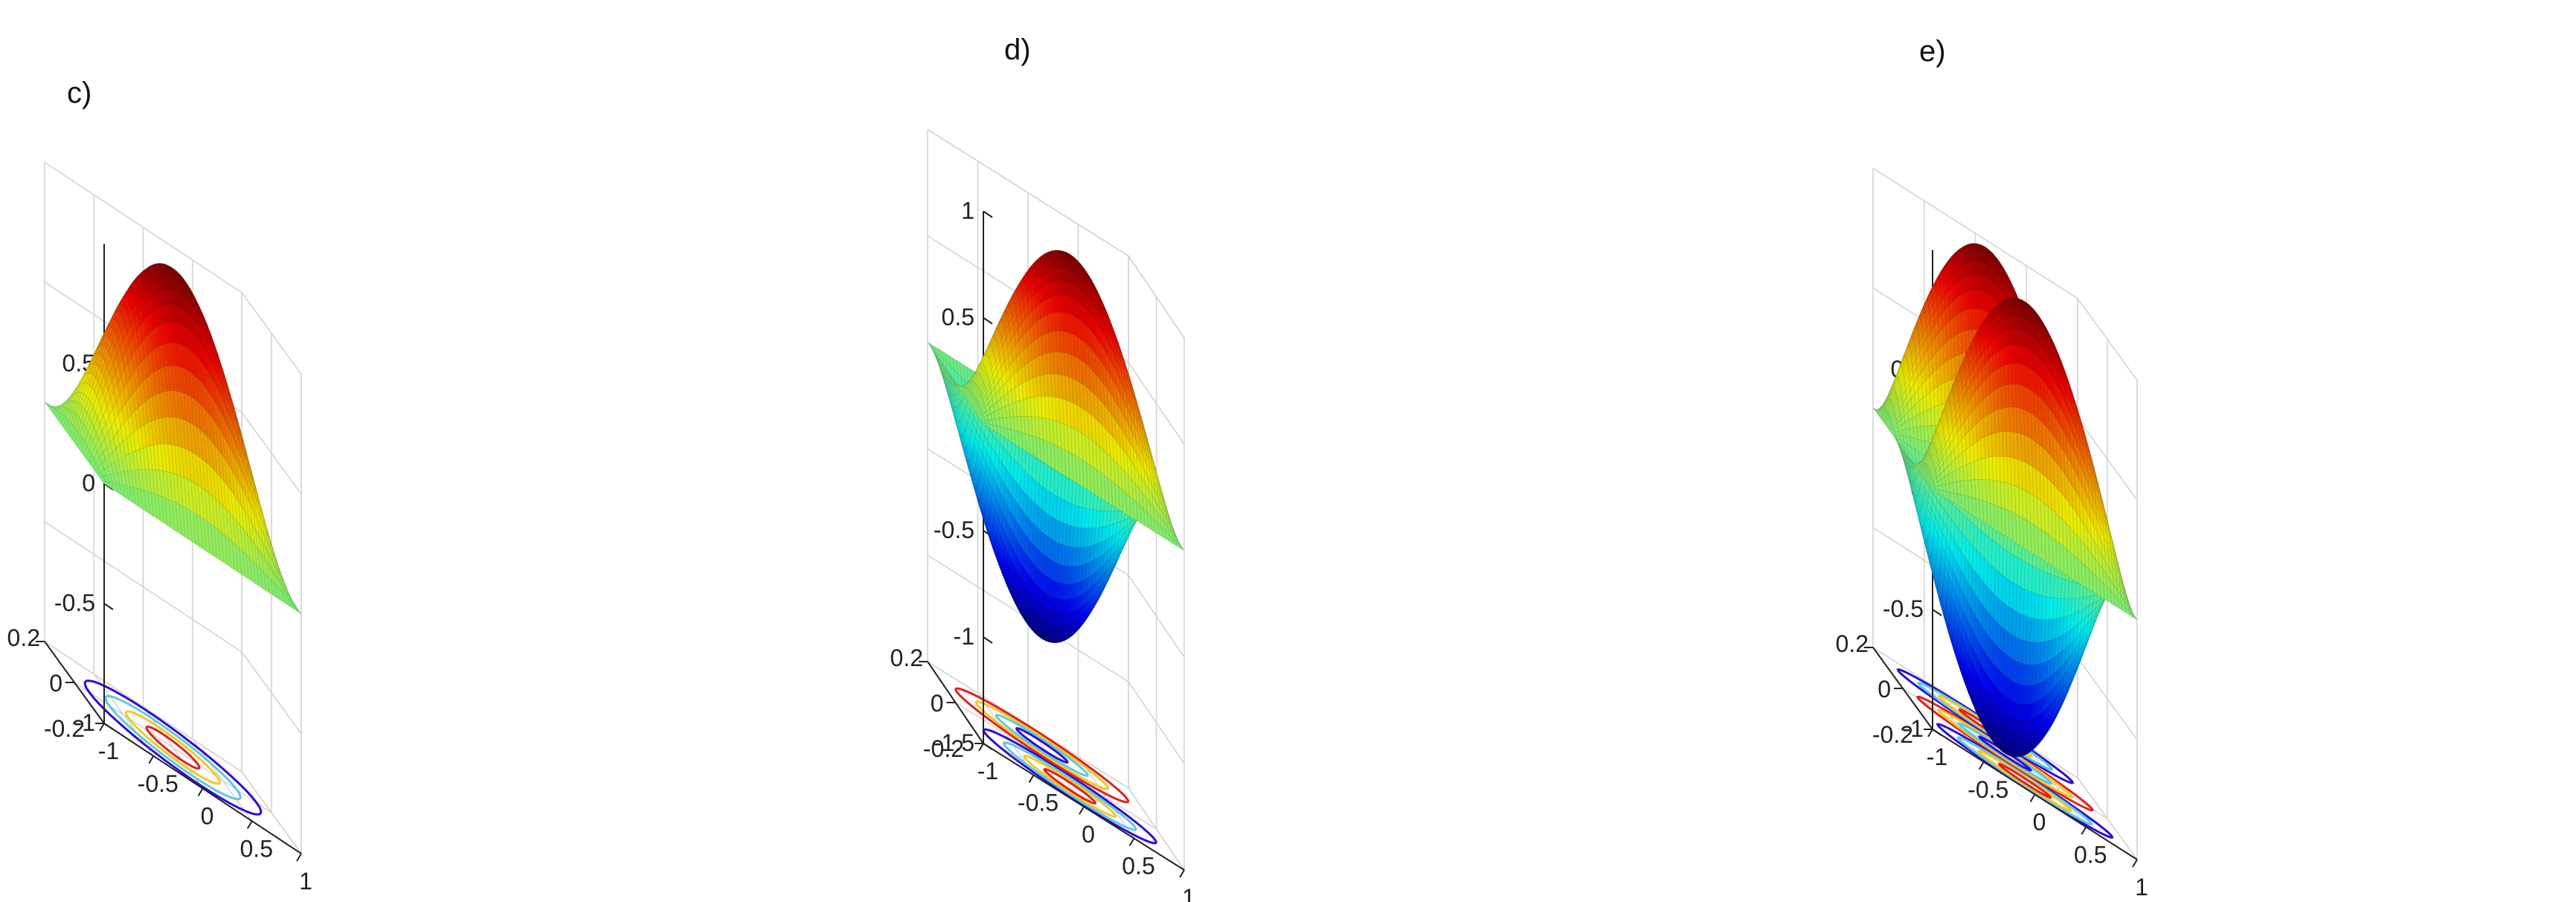  What do you see at coordinates (79, 93) in the screenshot?
I see `panel-c-label: c)` at bounding box center [79, 93].